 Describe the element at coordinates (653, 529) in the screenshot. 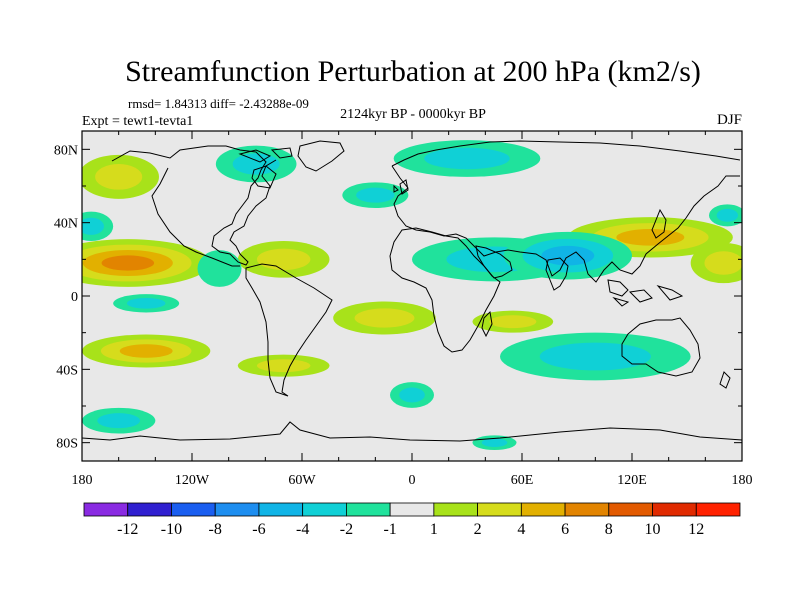

I see `colorbar-label: 10` at that location.